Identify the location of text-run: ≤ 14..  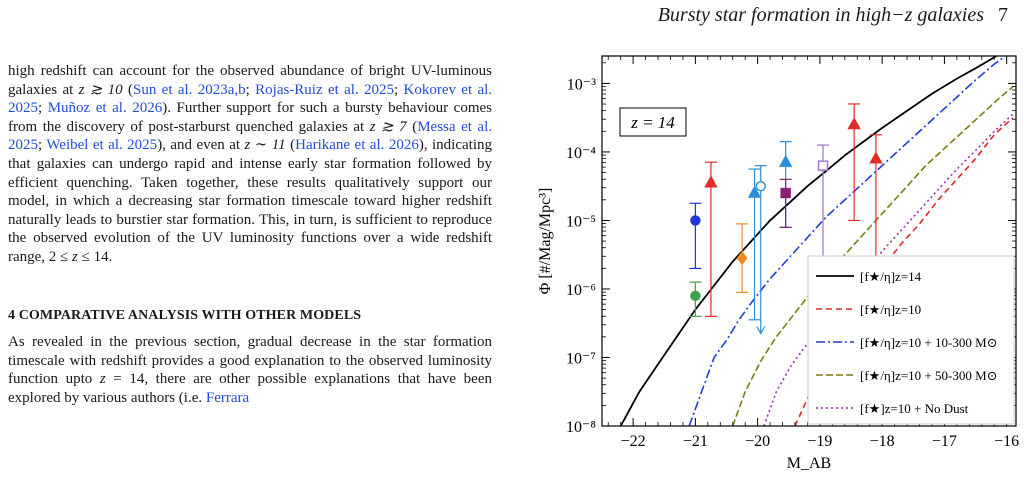
(95, 256).